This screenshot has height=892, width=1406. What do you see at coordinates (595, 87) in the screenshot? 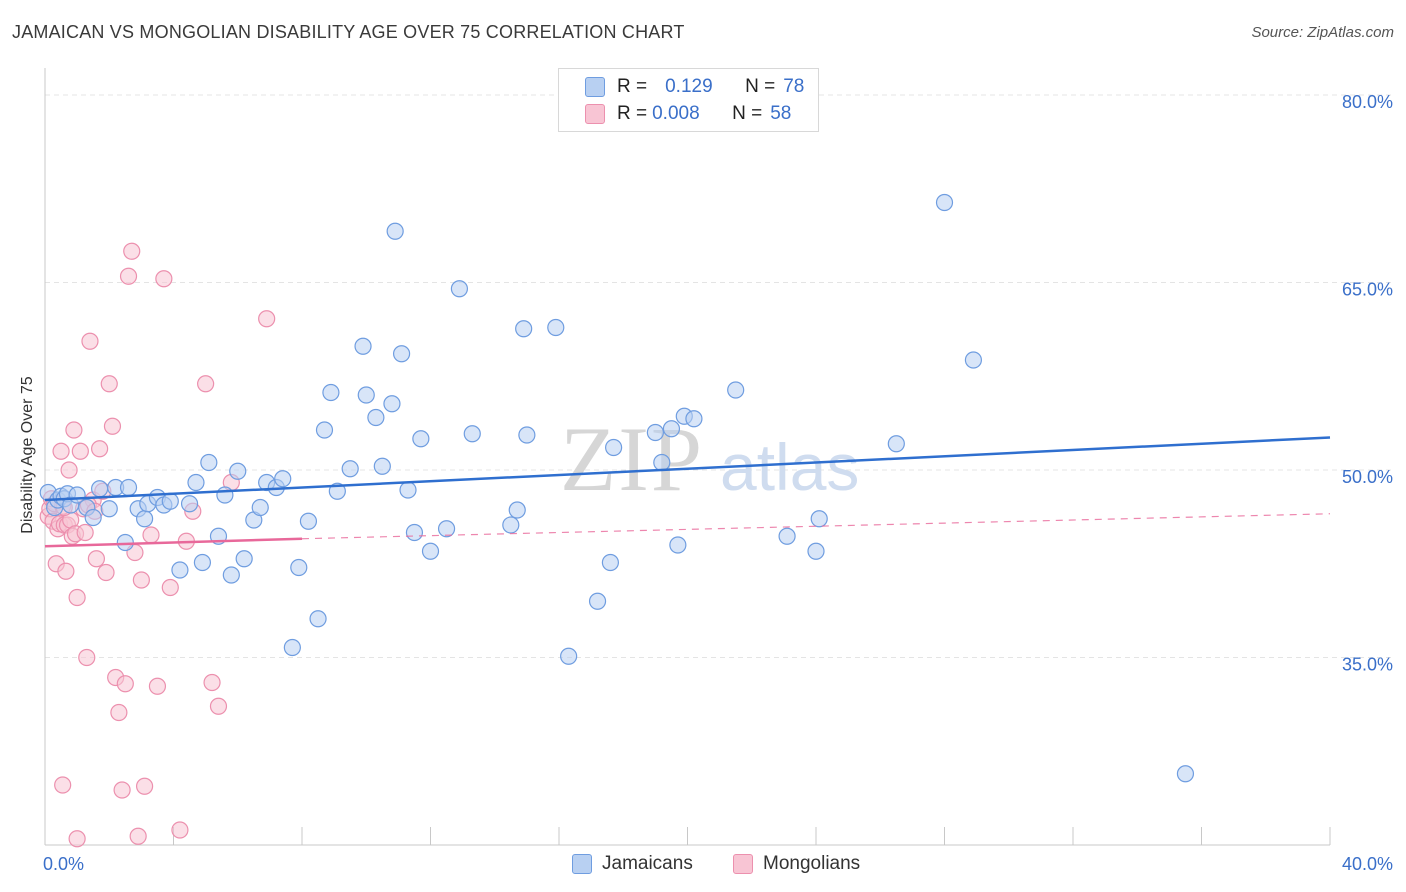
I see `jamaicans-swatch` at bounding box center [595, 87].